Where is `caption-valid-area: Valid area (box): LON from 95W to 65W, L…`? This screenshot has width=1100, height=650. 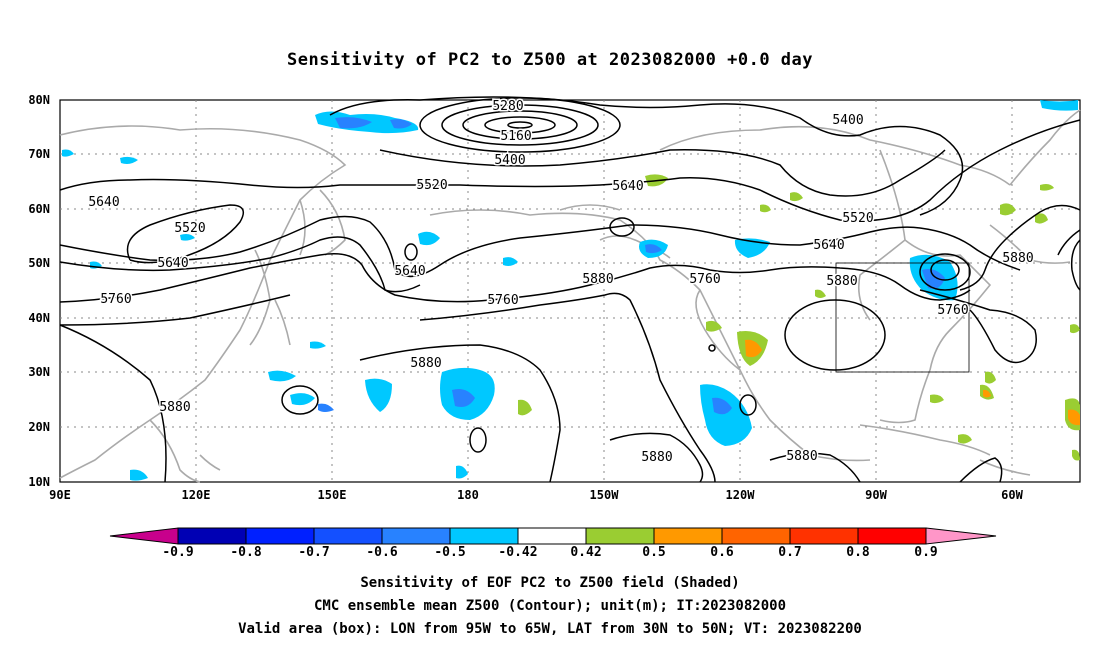 caption-valid-area: Valid area (box): LON from 95W to 65W, L… is located at coordinates (550, 629).